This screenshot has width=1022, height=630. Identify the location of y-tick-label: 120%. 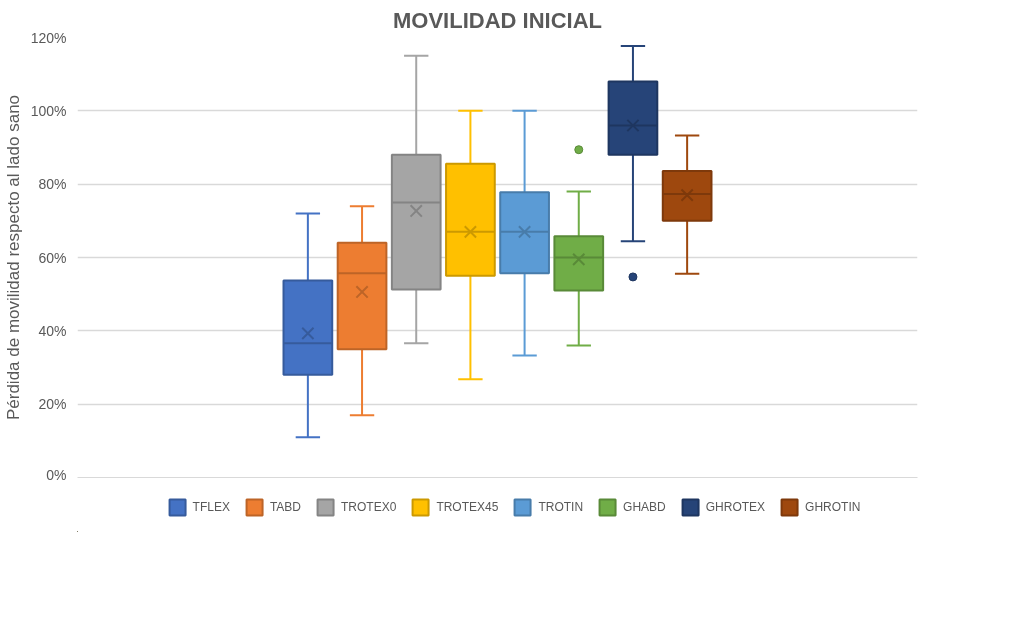
(48, 37).